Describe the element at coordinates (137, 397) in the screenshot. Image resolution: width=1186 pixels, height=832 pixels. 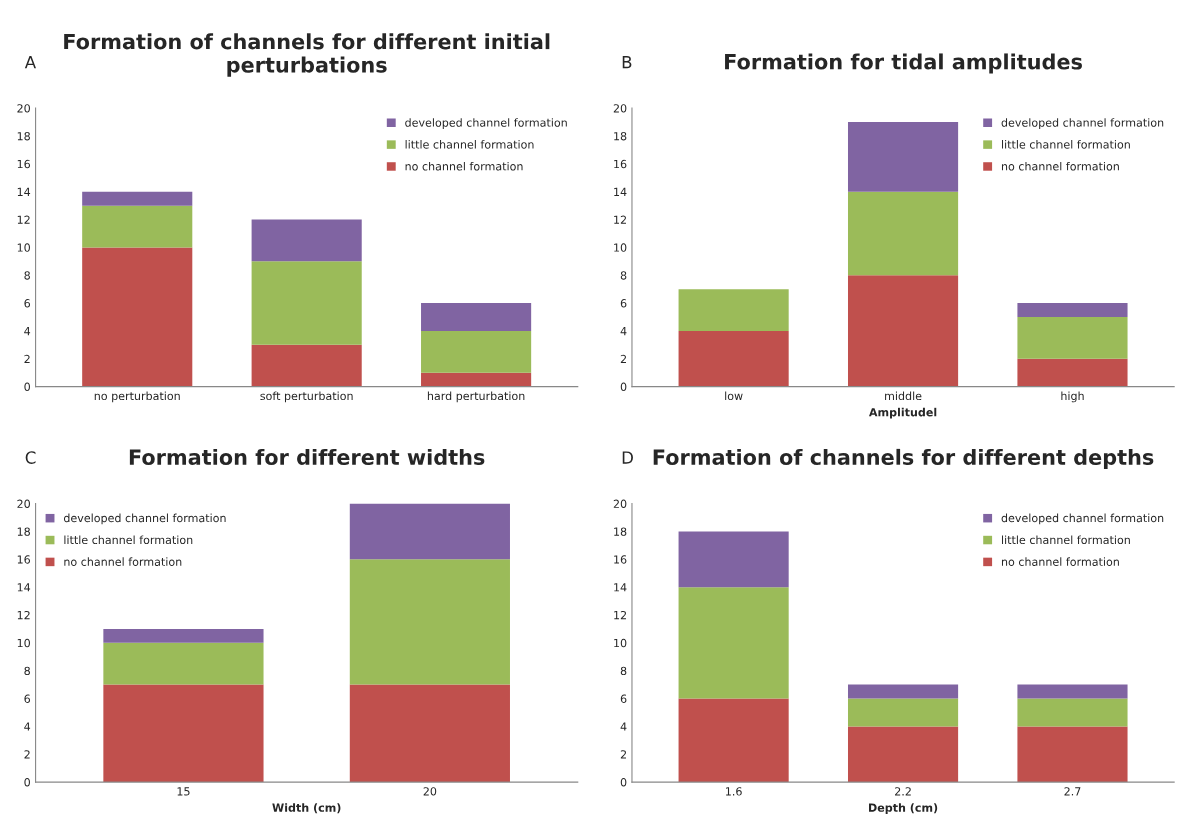
I see `x-tick-label: no perturbation` at that location.